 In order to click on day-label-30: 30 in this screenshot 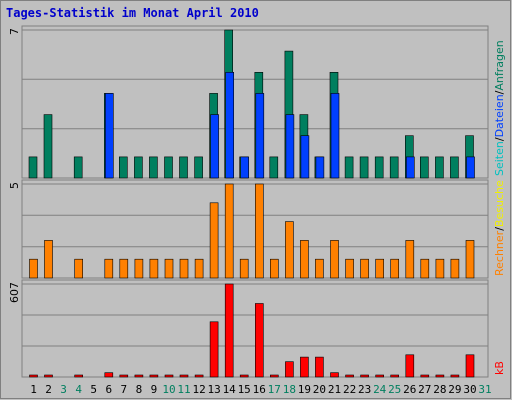, I will do `click(469, 389)`.